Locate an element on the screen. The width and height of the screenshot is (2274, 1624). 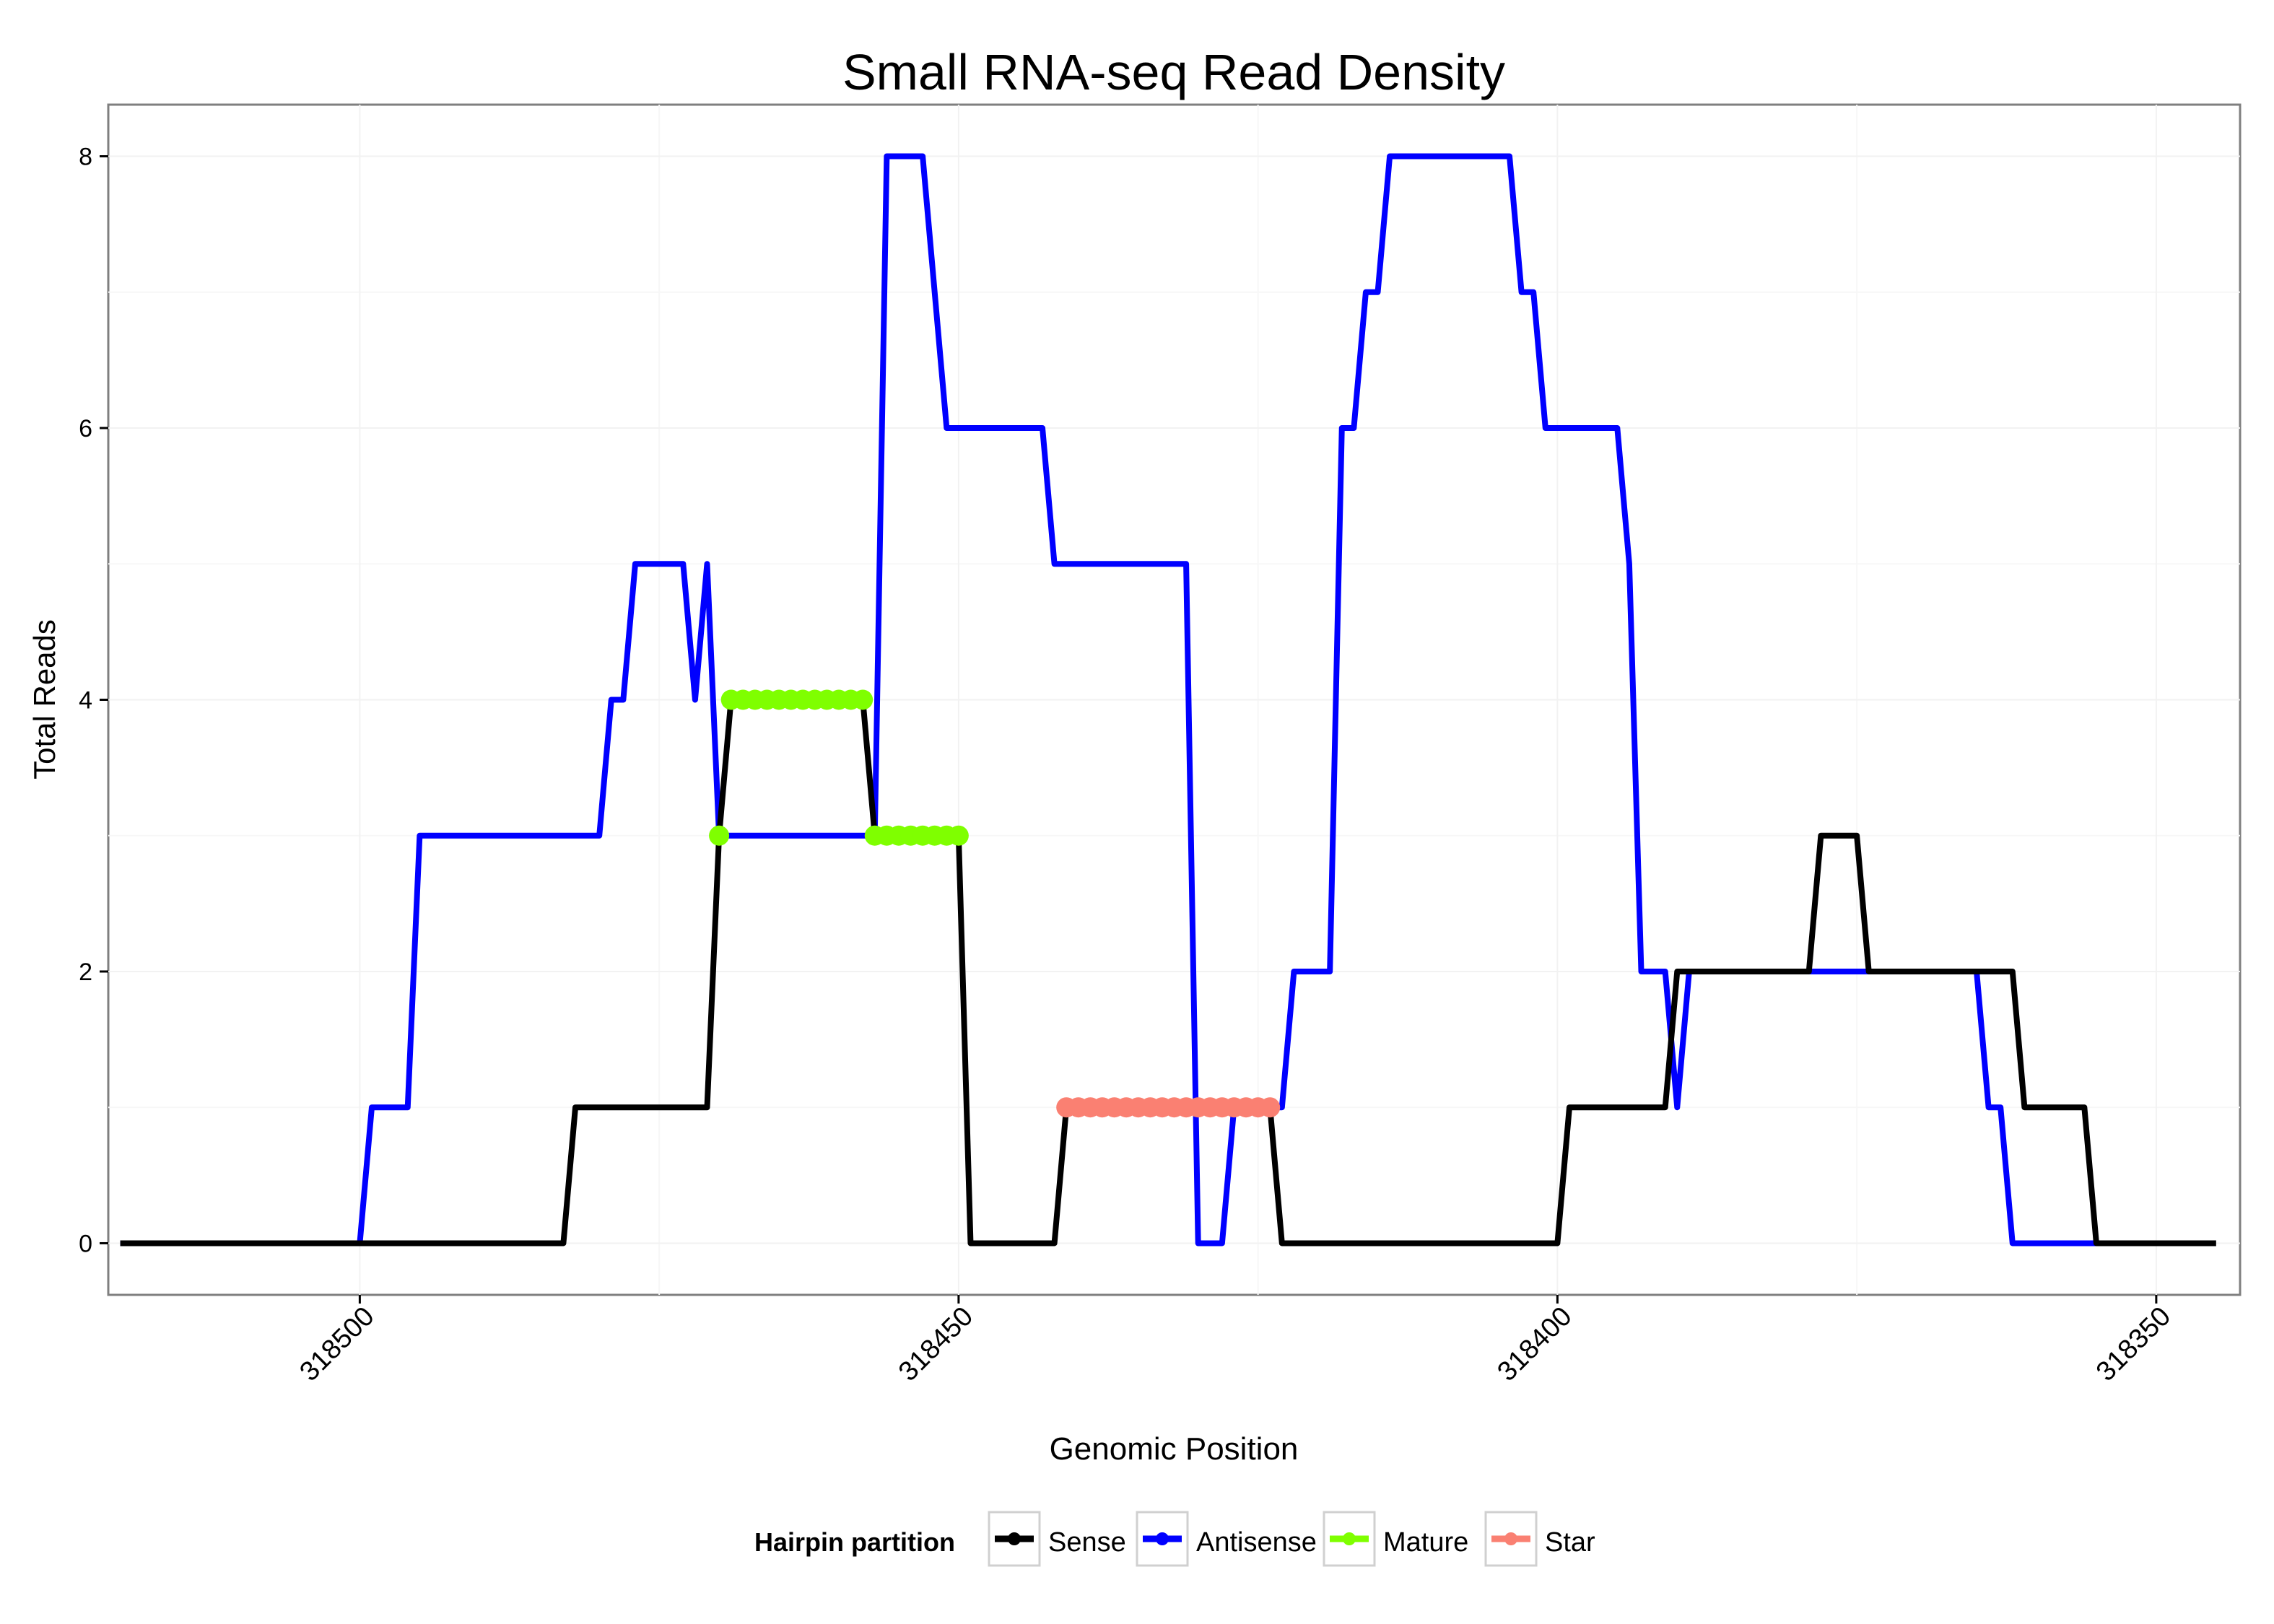
legend-title: Hairpin partition is located at coordinates (855, 1542).